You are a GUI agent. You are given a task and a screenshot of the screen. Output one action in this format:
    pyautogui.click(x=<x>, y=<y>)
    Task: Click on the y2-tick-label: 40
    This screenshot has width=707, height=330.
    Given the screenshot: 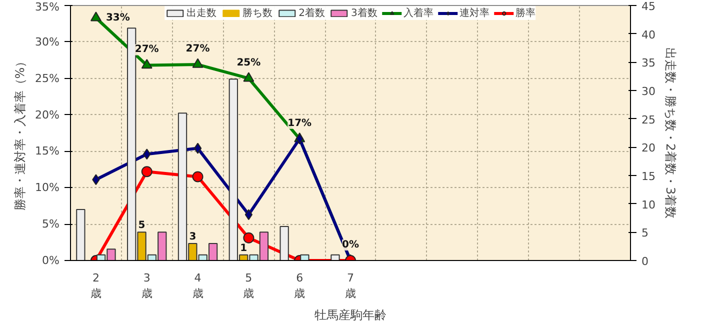 What is the action you would take?
    pyautogui.click(x=649, y=35)
    